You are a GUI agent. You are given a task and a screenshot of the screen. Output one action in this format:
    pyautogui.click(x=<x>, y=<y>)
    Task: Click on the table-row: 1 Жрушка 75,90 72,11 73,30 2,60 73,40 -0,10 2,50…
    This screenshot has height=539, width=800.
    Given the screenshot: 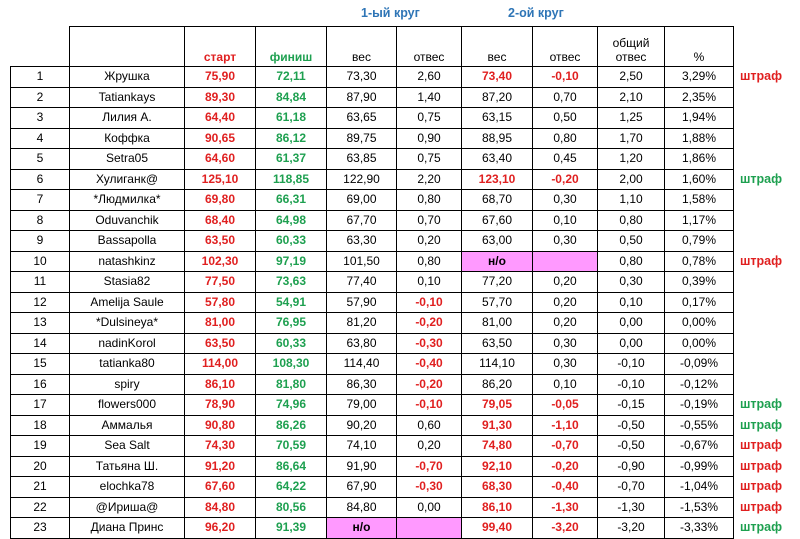 What is the action you would take?
    pyautogui.click(x=404, y=77)
    